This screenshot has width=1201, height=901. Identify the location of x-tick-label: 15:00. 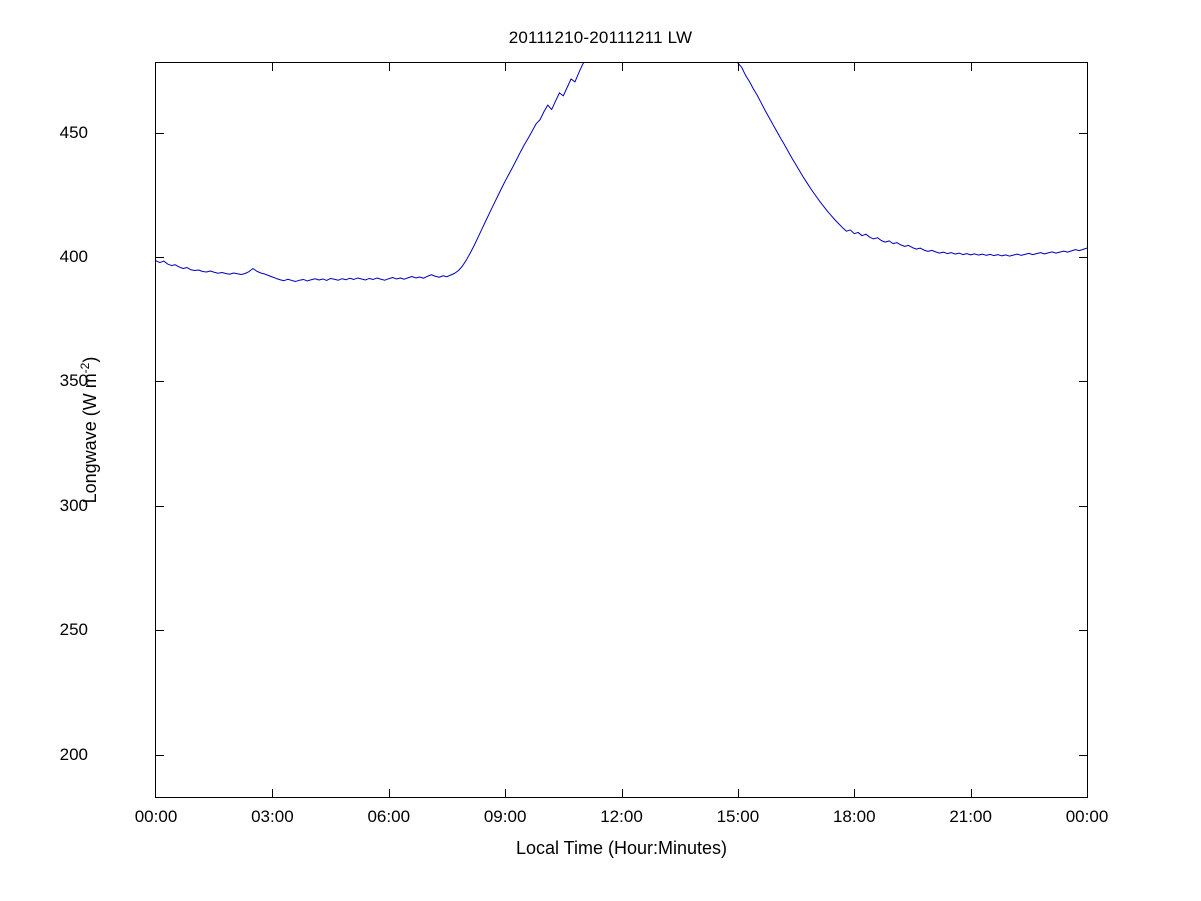
(738, 816).